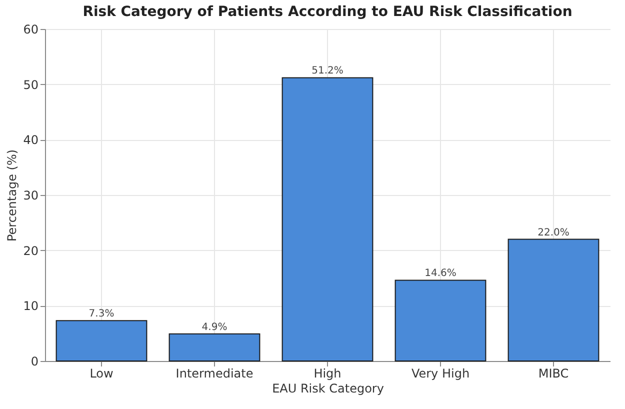 The height and width of the screenshot is (409, 625). I want to click on y-tick-label: 10, so click(30, 306).